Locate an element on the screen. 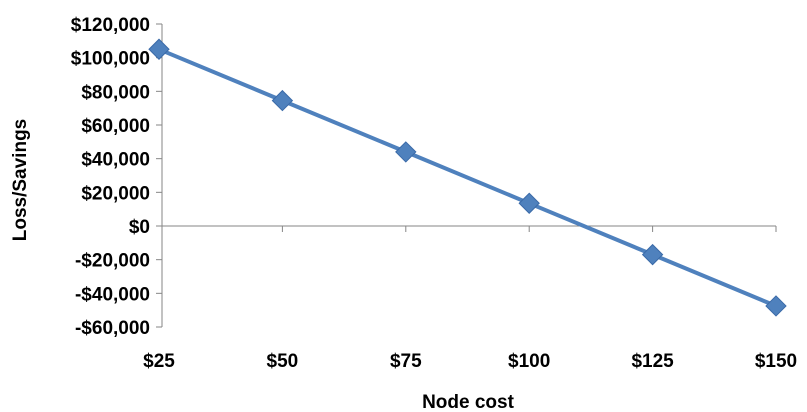  x-tick-label: $125 is located at coordinates (652, 361).